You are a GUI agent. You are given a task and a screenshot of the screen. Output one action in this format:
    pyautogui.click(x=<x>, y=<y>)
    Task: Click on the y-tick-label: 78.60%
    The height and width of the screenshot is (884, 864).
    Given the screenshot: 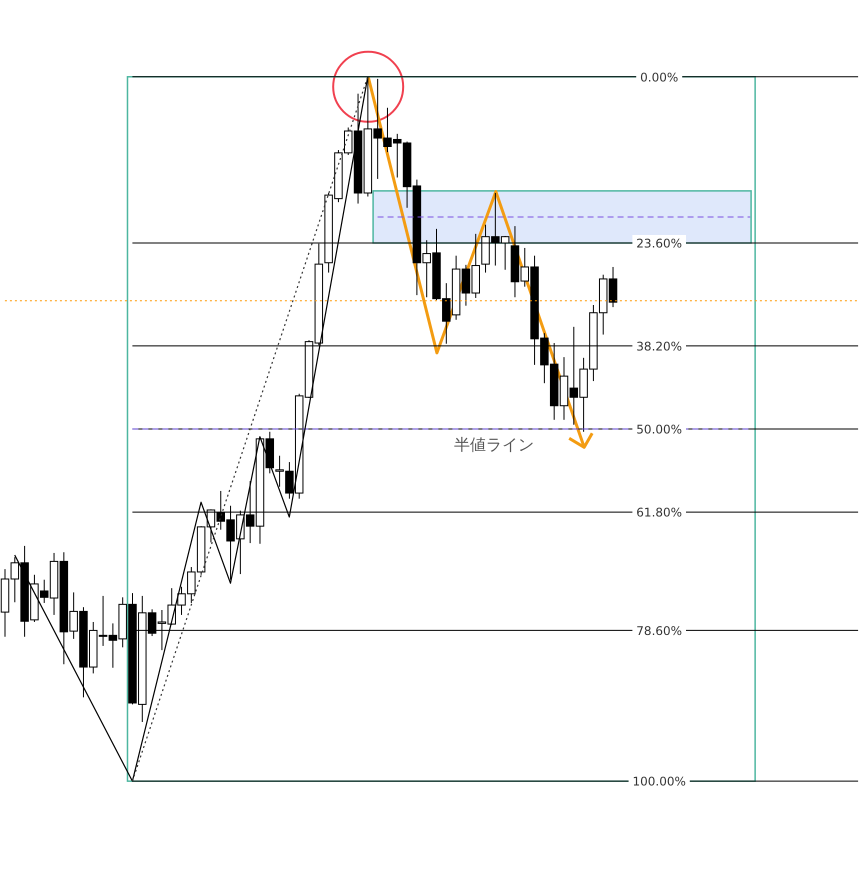 What is the action you would take?
    pyautogui.click(x=659, y=631)
    